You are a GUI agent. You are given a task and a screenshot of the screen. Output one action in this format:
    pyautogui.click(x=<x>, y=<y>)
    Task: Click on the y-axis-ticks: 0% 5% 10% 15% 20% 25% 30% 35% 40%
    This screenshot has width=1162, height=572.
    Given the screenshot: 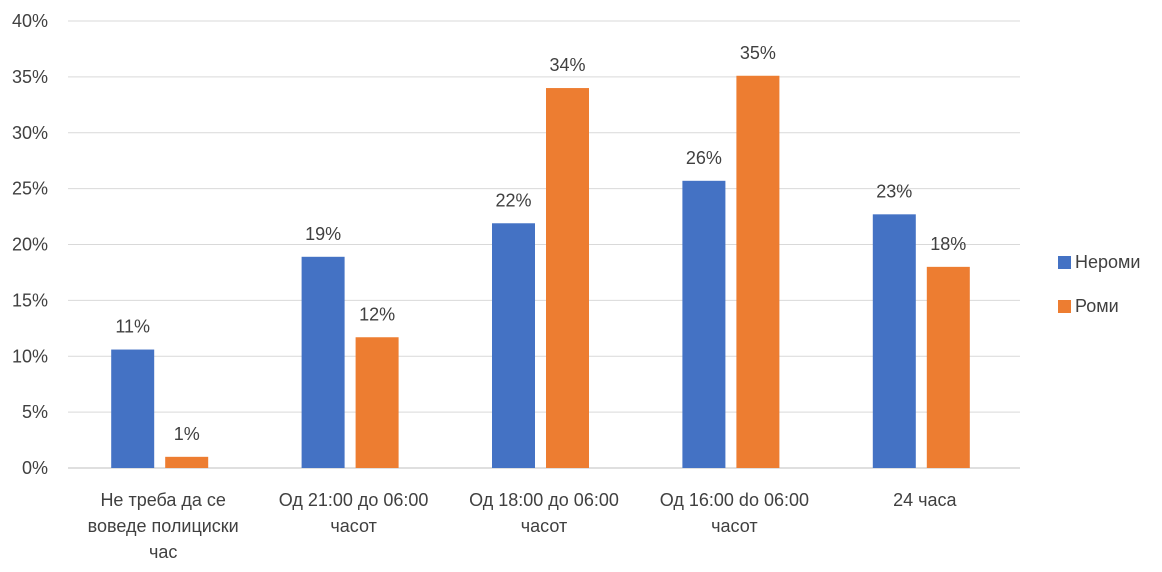 What is the action you would take?
    pyautogui.click(x=30, y=244)
    